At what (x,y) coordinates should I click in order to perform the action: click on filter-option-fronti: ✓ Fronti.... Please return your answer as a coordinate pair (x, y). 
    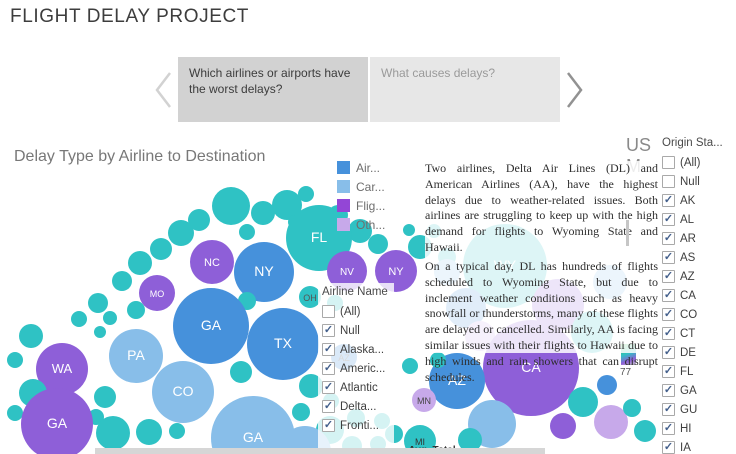
    Looking at the image, I should click on (358, 425).